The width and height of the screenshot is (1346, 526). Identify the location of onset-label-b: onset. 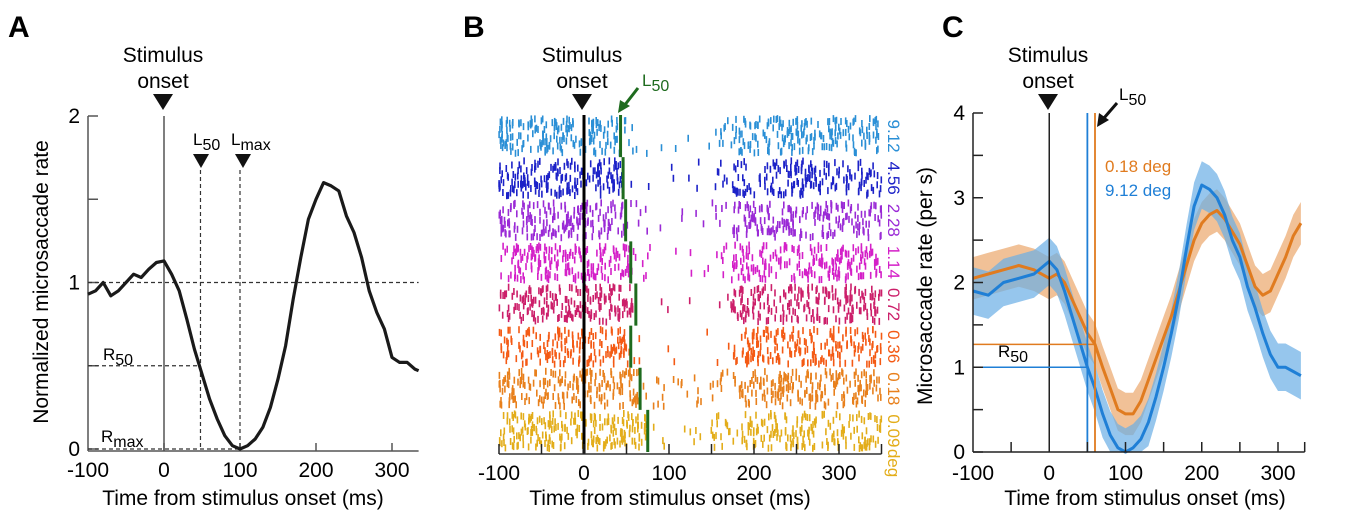
(582, 81).